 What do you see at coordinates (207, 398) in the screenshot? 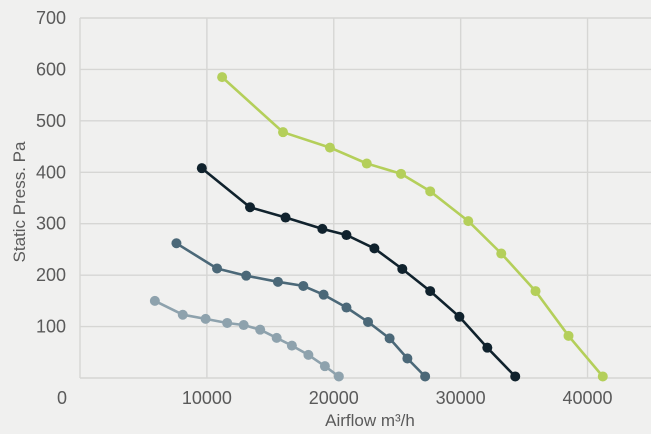
I see `x-tick-label: 10000` at bounding box center [207, 398].